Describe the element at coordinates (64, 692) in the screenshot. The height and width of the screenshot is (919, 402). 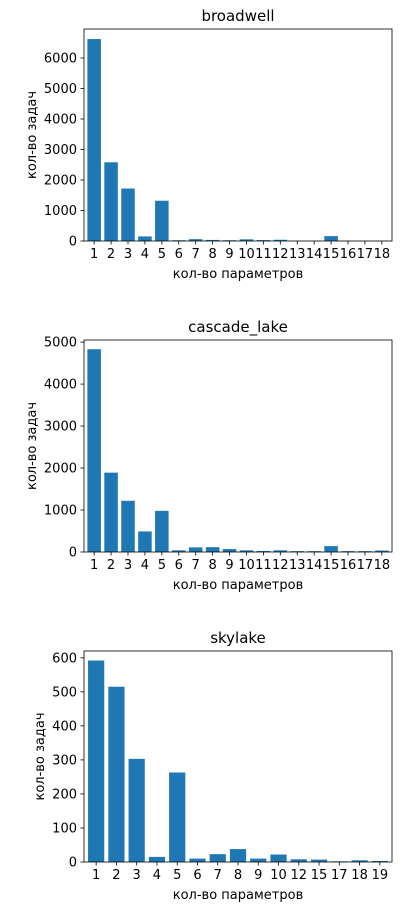
I see `y-tick-label: 500` at that location.